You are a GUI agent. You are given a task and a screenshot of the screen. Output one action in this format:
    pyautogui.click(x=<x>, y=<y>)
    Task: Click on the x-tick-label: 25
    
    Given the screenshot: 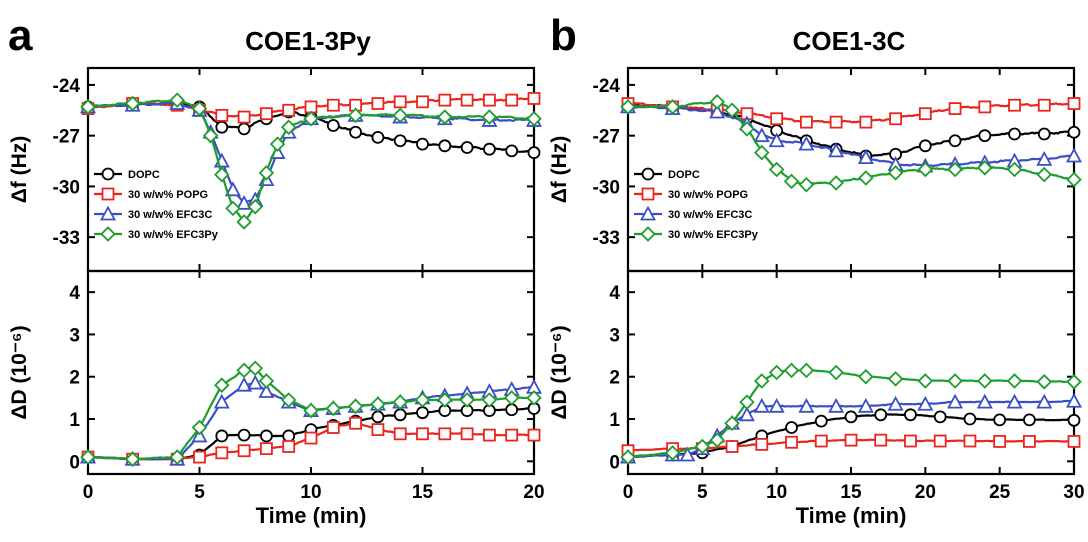 What is the action you would take?
    pyautogui.click(x=1000, y=492)
    